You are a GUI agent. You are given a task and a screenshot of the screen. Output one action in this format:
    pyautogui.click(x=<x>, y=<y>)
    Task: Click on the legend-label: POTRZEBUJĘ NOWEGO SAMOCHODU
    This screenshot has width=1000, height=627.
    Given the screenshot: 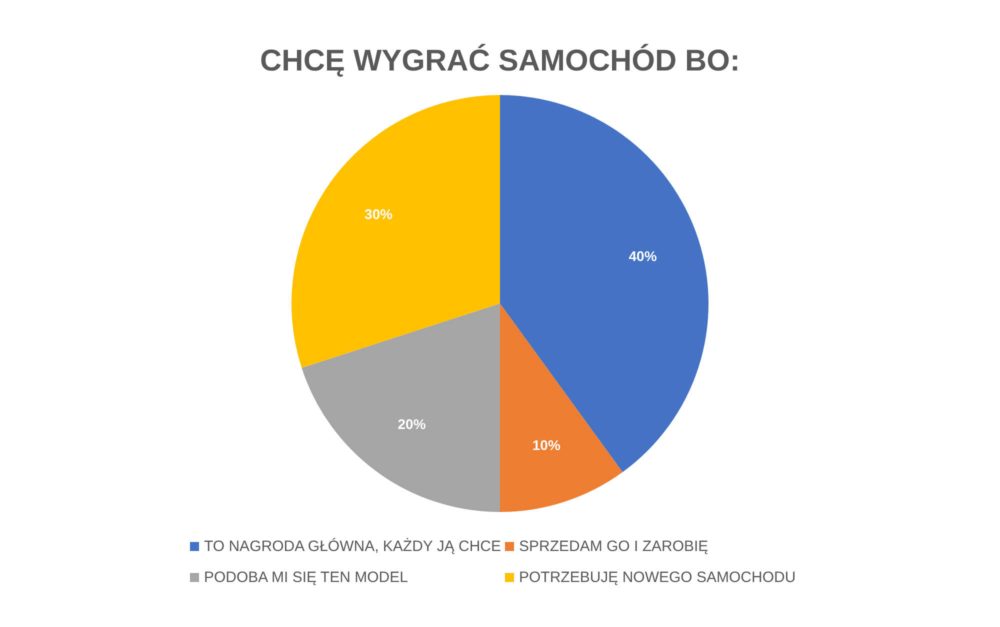 What is the action you would take?
    pyautogui.click(x=657, y=577)
    